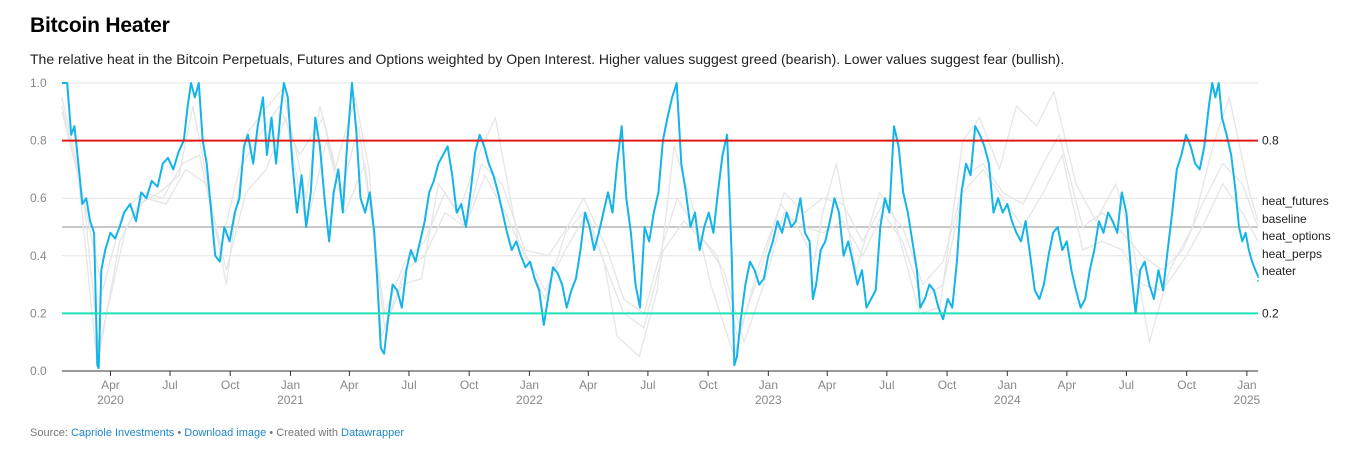 The height and width of the screenshot is (458, 1361). Describe the element at coordinates (1292, 254) in the screenshot. I see `series-label-heat-perps: heat_perps` at that location.